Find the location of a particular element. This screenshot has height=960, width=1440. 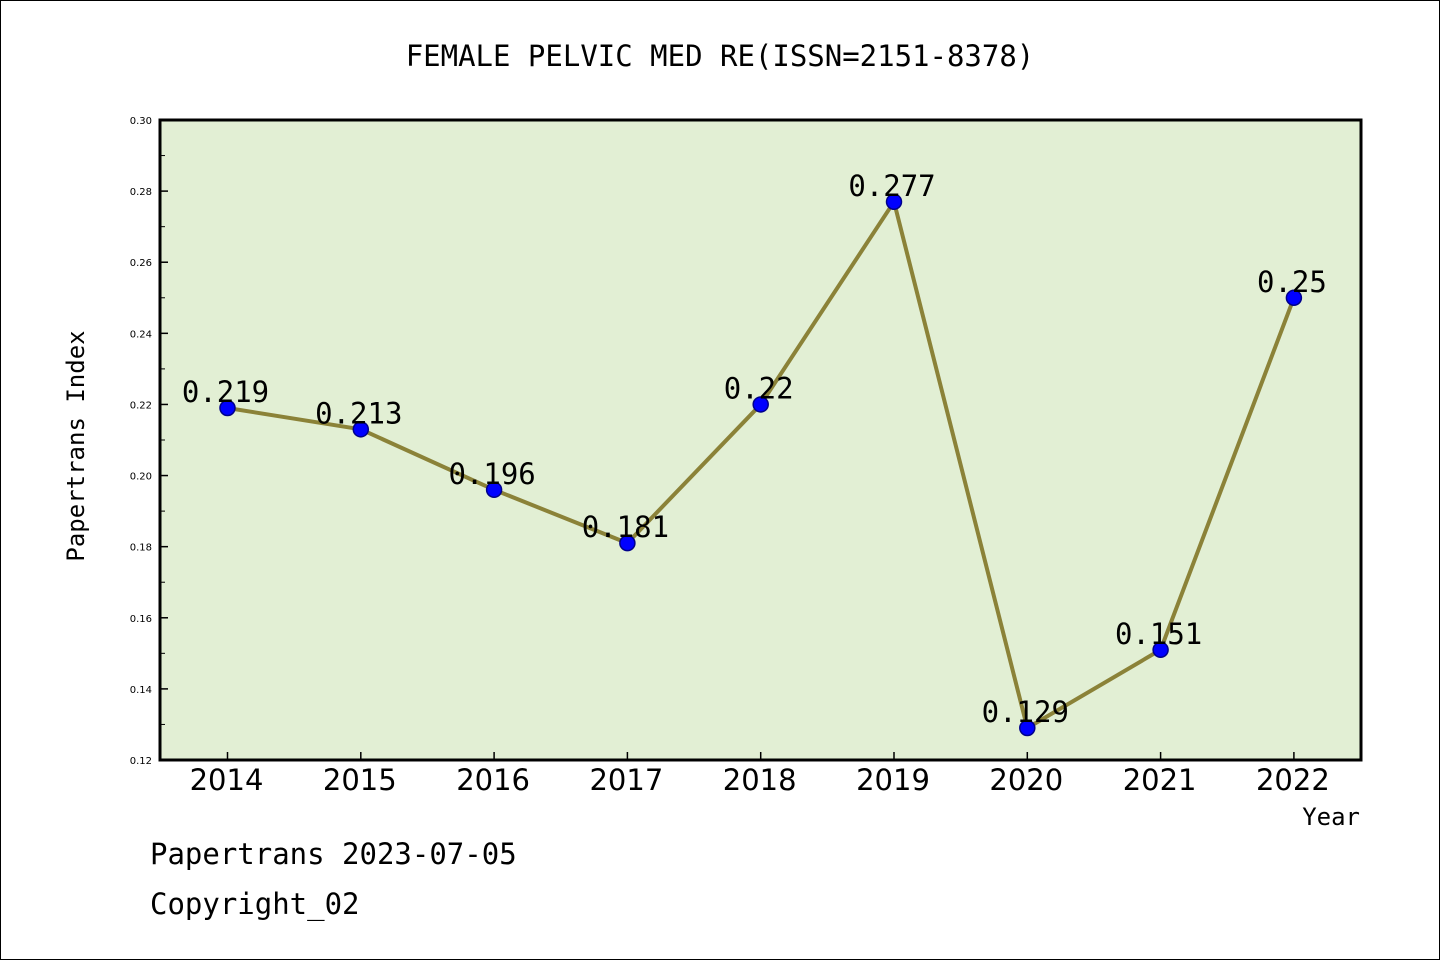

x-tick-label: 2019 is located at coordinates (893, 780).